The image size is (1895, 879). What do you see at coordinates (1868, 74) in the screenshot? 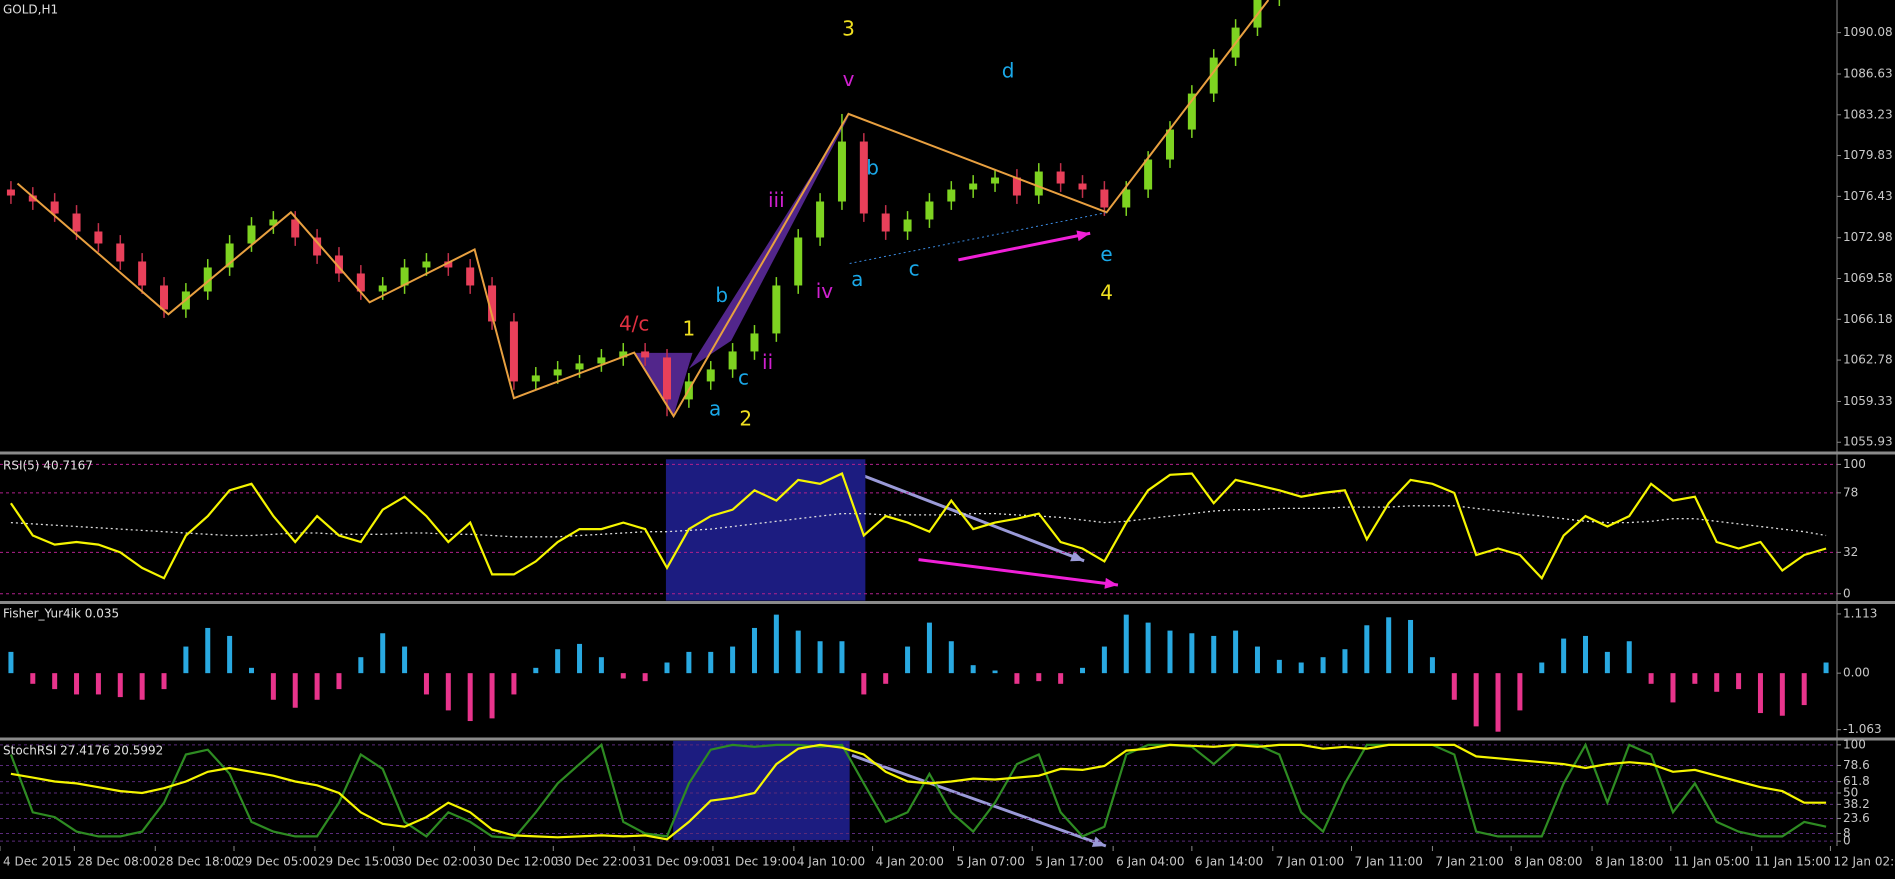
I see `y-tick-label: 1086.63` at bounding box center [1868, 74].